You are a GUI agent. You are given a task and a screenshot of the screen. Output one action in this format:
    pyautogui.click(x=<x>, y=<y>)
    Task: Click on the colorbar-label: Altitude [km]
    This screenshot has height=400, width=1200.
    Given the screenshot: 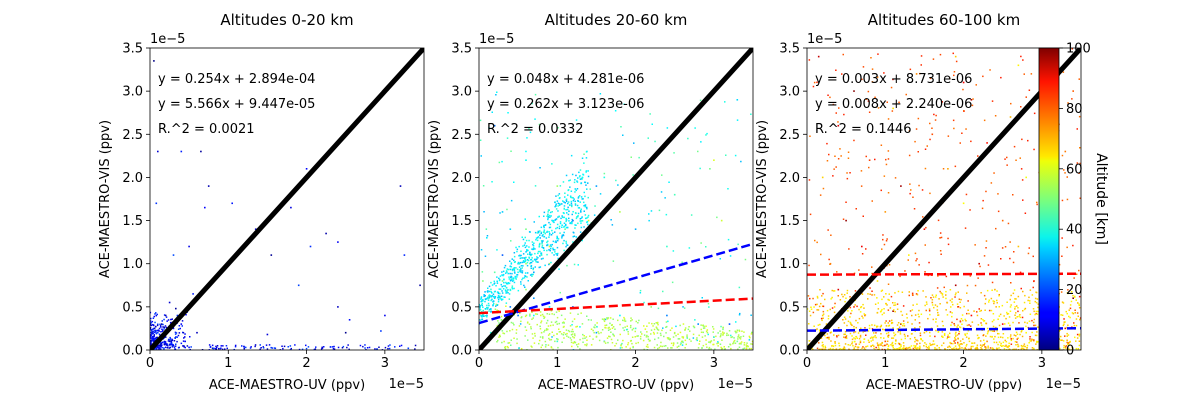 What is the action you would take?
    pyautogui.click(x=1101, y=199)
    